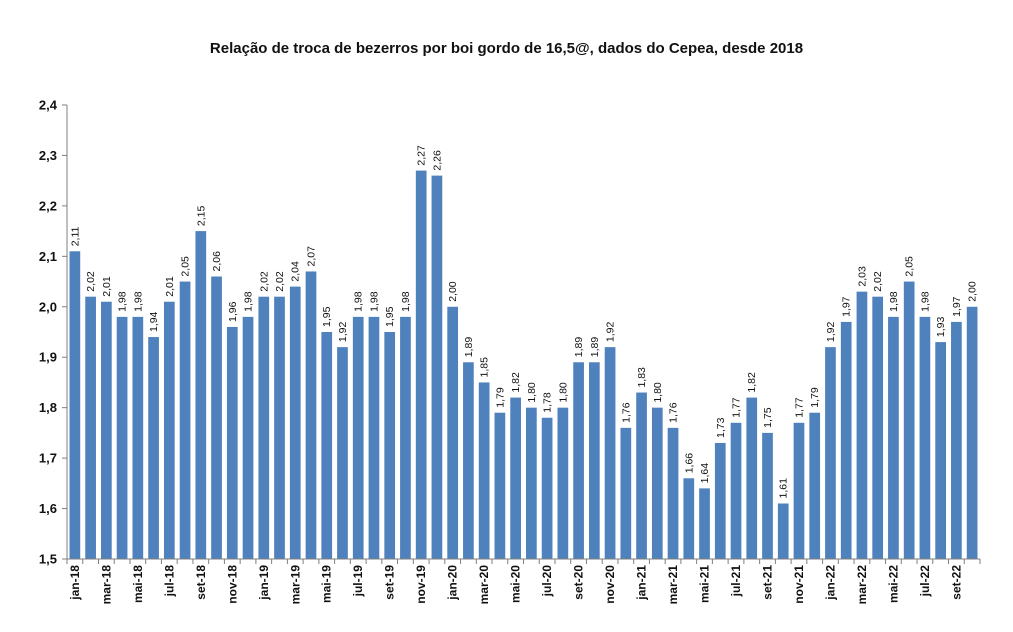 This screenshot has height=632, width=1013. I want to click on bar-data-label: 2,11, so click(75, 236).